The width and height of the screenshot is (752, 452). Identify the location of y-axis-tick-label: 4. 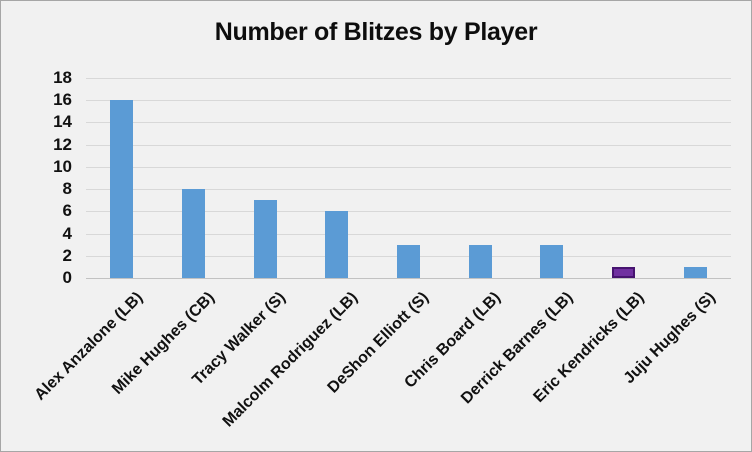
(67, 233).